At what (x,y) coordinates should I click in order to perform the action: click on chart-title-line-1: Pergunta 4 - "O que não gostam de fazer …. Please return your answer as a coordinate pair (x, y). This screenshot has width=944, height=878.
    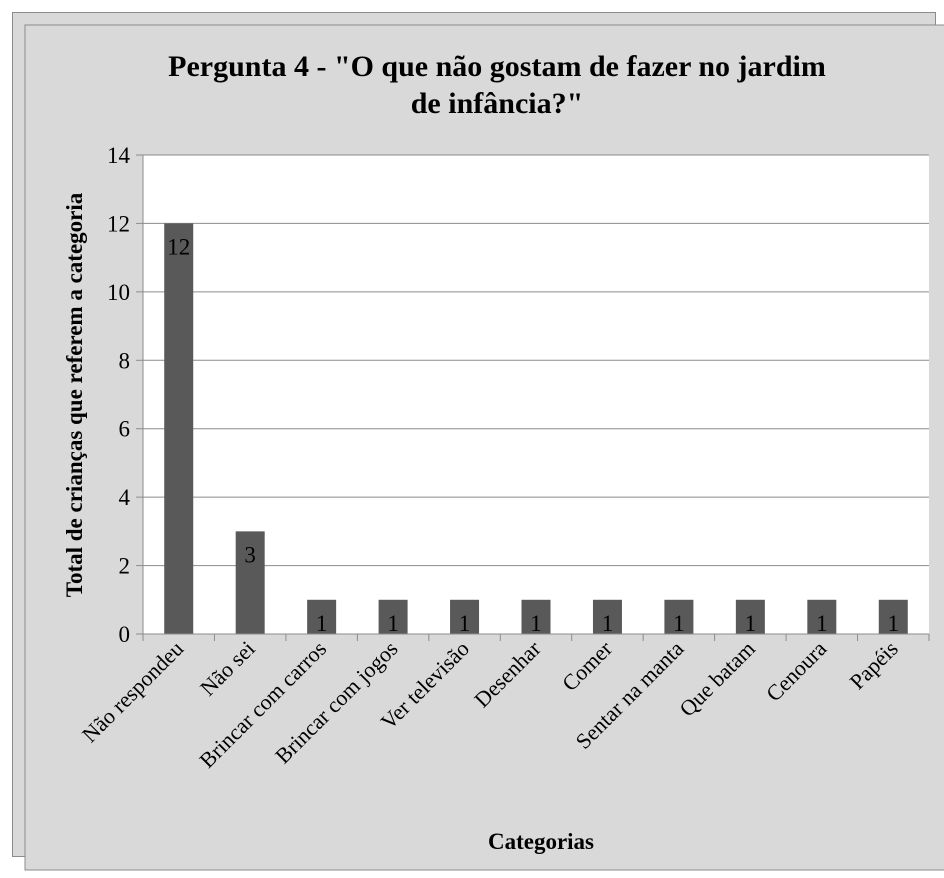
    Looking at the image, I should click on (497, 66).